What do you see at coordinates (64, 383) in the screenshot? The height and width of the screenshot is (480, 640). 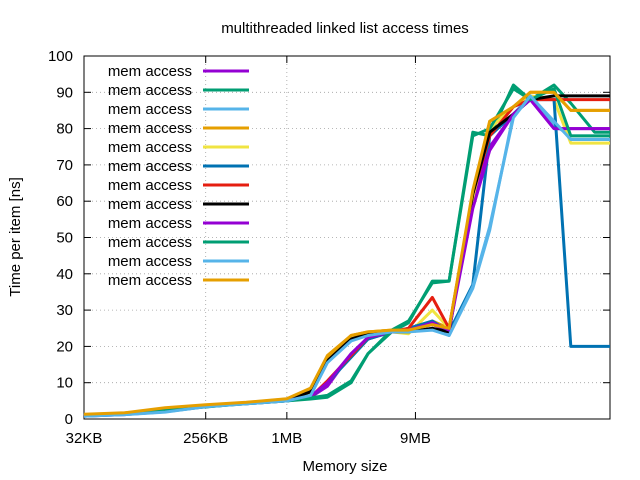 I see `y-tick-label: 10` at bounding box center [64, 383].